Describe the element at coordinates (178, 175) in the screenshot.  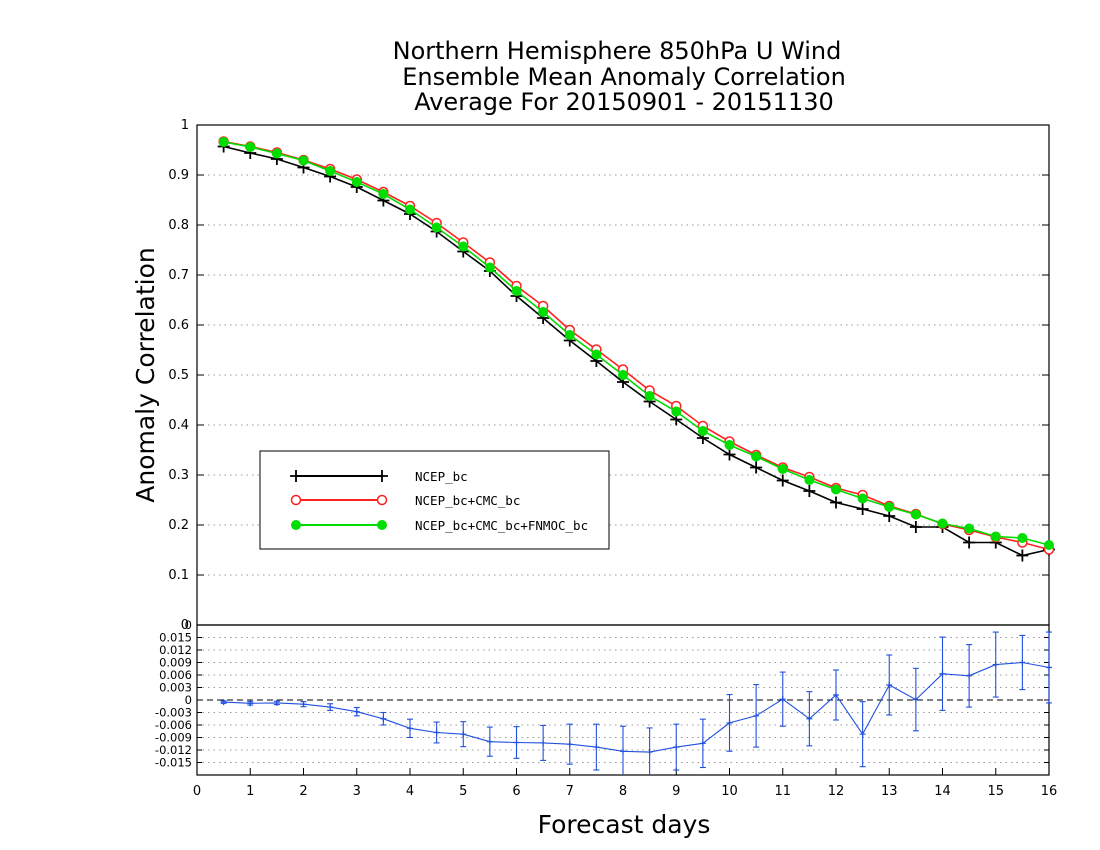
I see `y-tick-label: 0.9` at that location.